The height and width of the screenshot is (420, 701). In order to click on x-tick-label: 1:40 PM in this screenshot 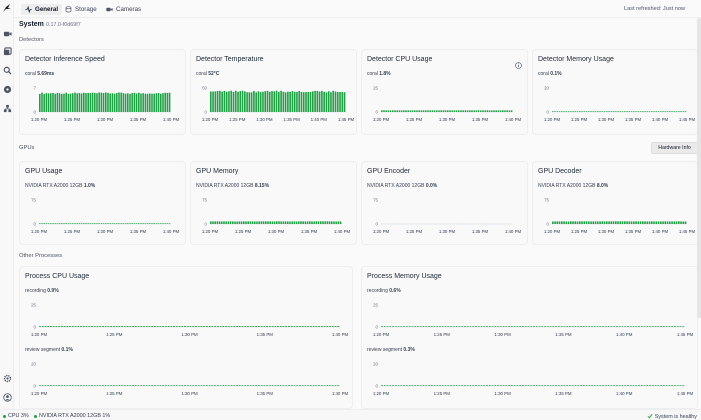, I will do `click(319, 119)`.